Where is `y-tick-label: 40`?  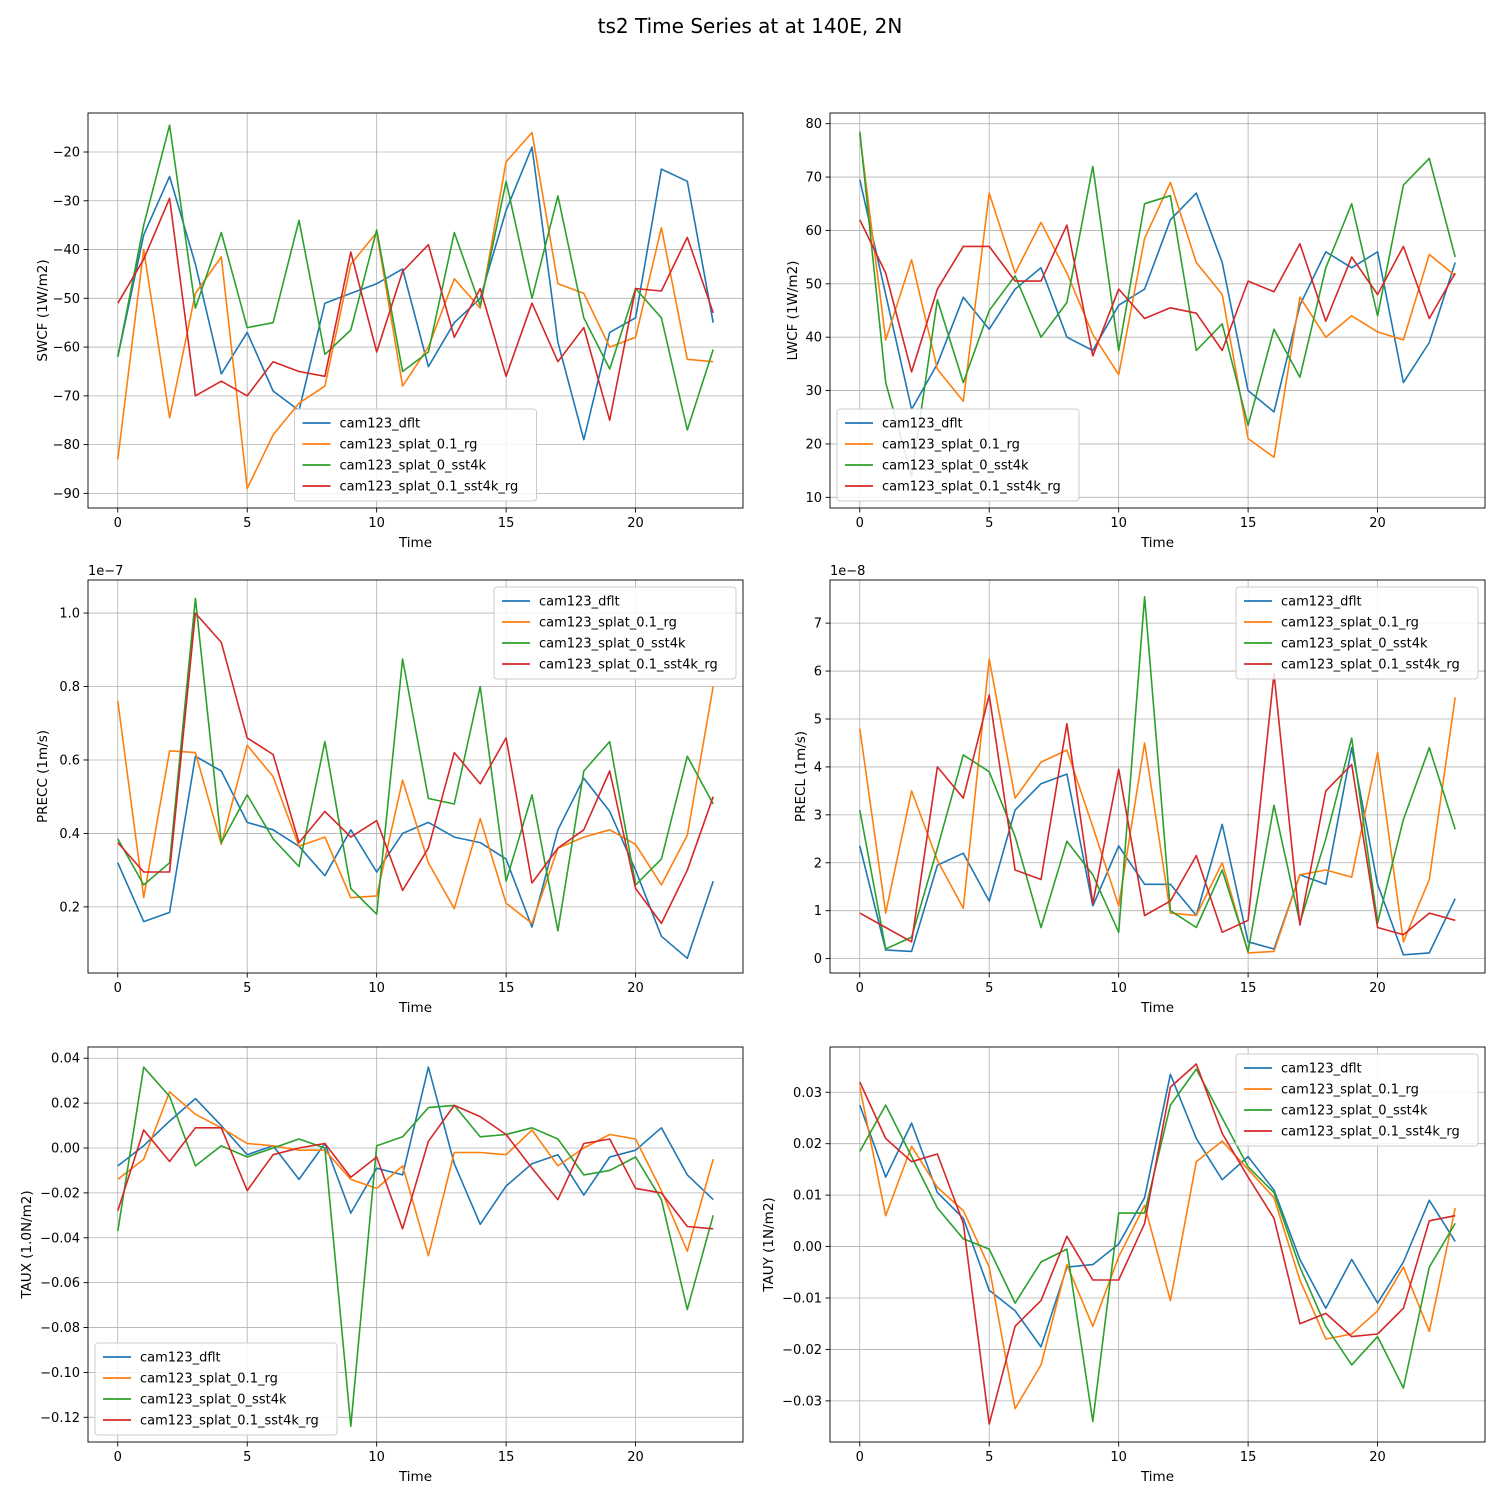 y-tick-label: 40 is located at coordinates (813, 338).